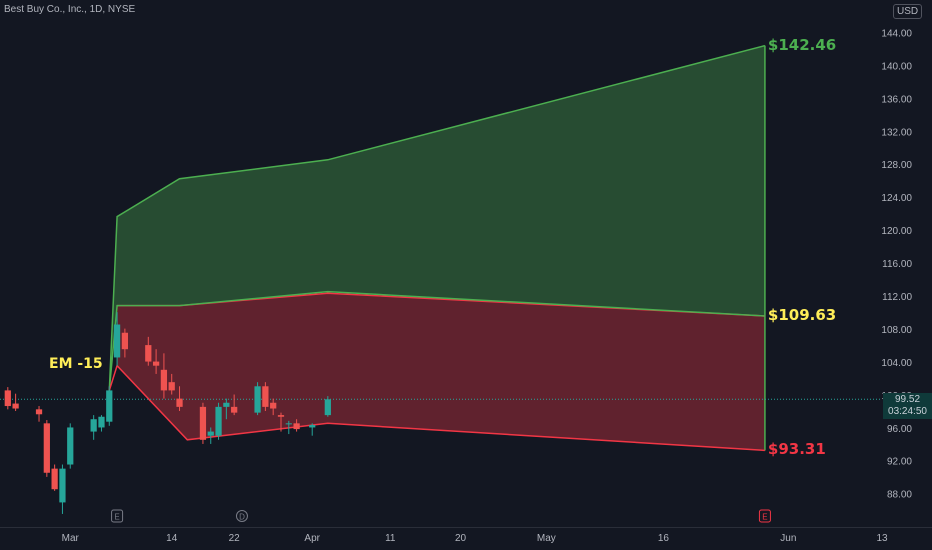 This screenshot has width=932, height=550. I want to click on x-tick-label: May, so click(546, 538).